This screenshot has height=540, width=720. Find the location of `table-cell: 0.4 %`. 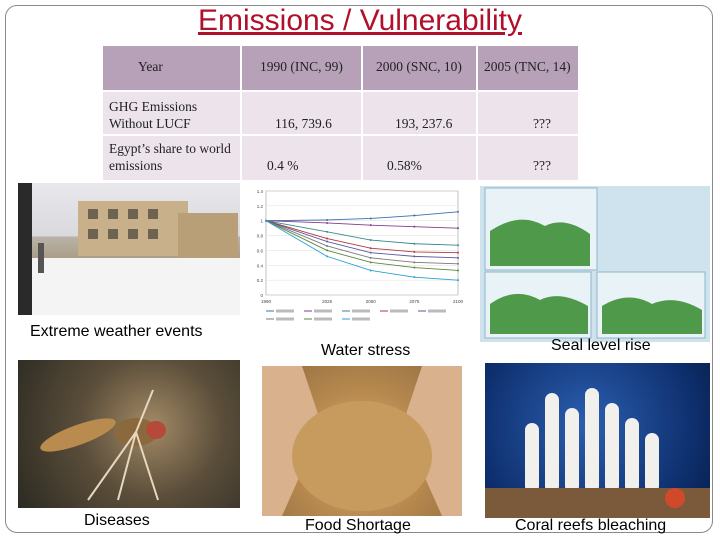

table-cell: 0.4 % is located at coordinates (283, 165).